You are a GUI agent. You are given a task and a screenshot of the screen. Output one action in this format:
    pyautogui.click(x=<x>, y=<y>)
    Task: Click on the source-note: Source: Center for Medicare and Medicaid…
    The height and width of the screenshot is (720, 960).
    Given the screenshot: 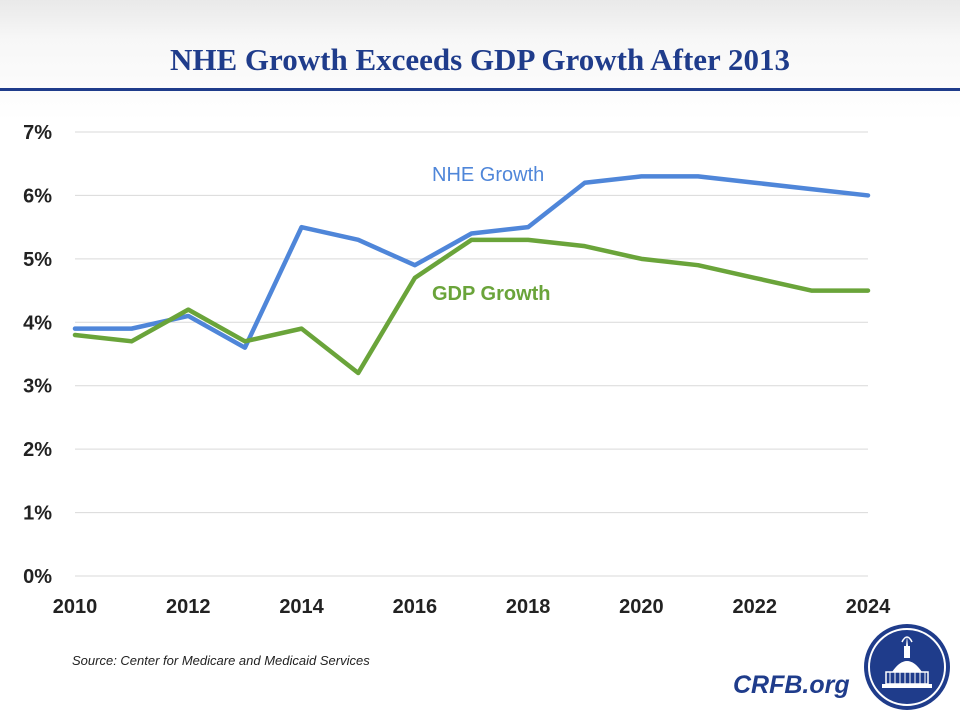 What is the action you would take?
    pyautogui.click(x=221, y=660)
    